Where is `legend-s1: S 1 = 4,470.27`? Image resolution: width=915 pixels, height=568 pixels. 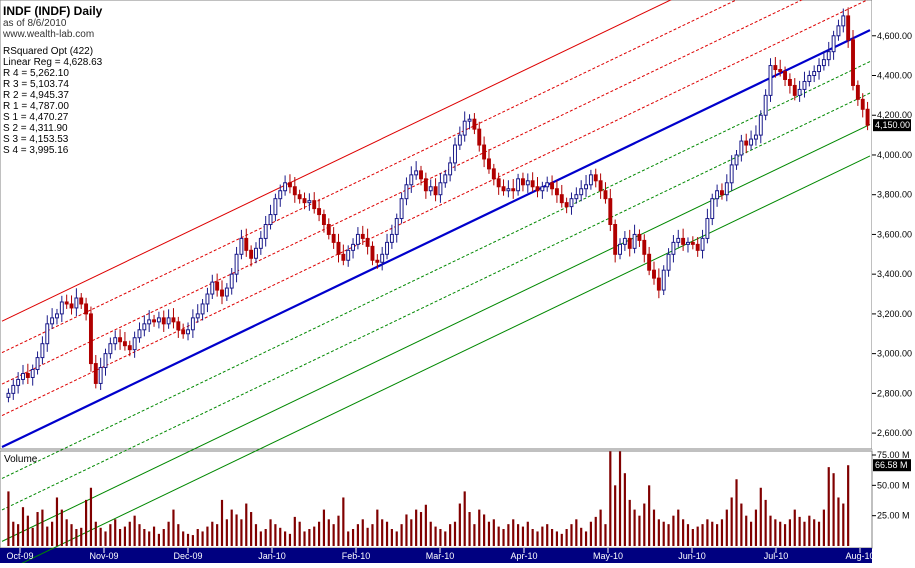
legend-s1: S 1 = 4,470.27 is located at coordinates (36, 117).